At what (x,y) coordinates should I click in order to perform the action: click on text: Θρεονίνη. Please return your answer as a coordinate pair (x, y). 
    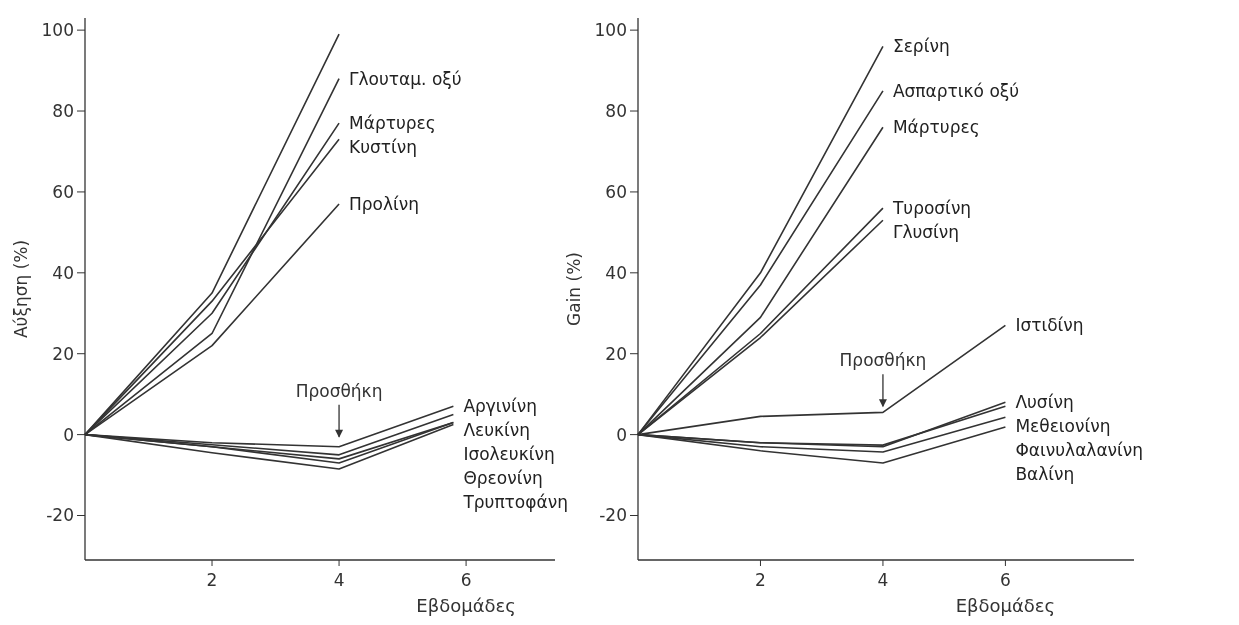
    Looking at the image, I should click on (503, 478).